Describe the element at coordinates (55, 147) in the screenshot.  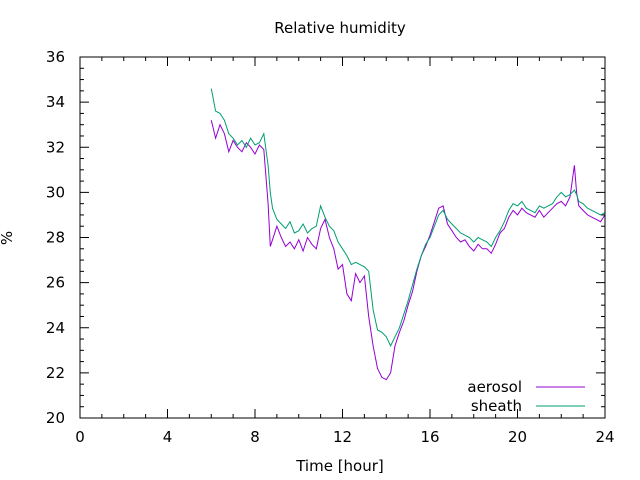
I see `y-tick-label: 32` at that location.